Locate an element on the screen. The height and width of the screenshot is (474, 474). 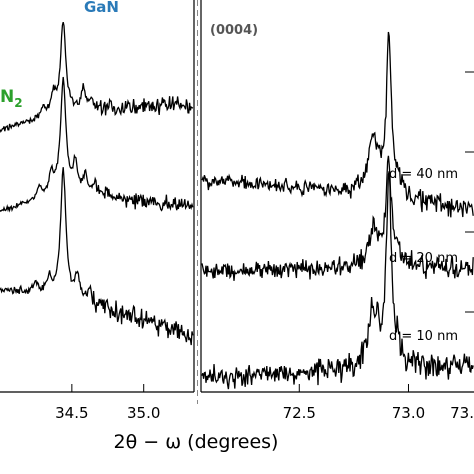
partial-series-label: N2 is located at coordinates (11, 98).